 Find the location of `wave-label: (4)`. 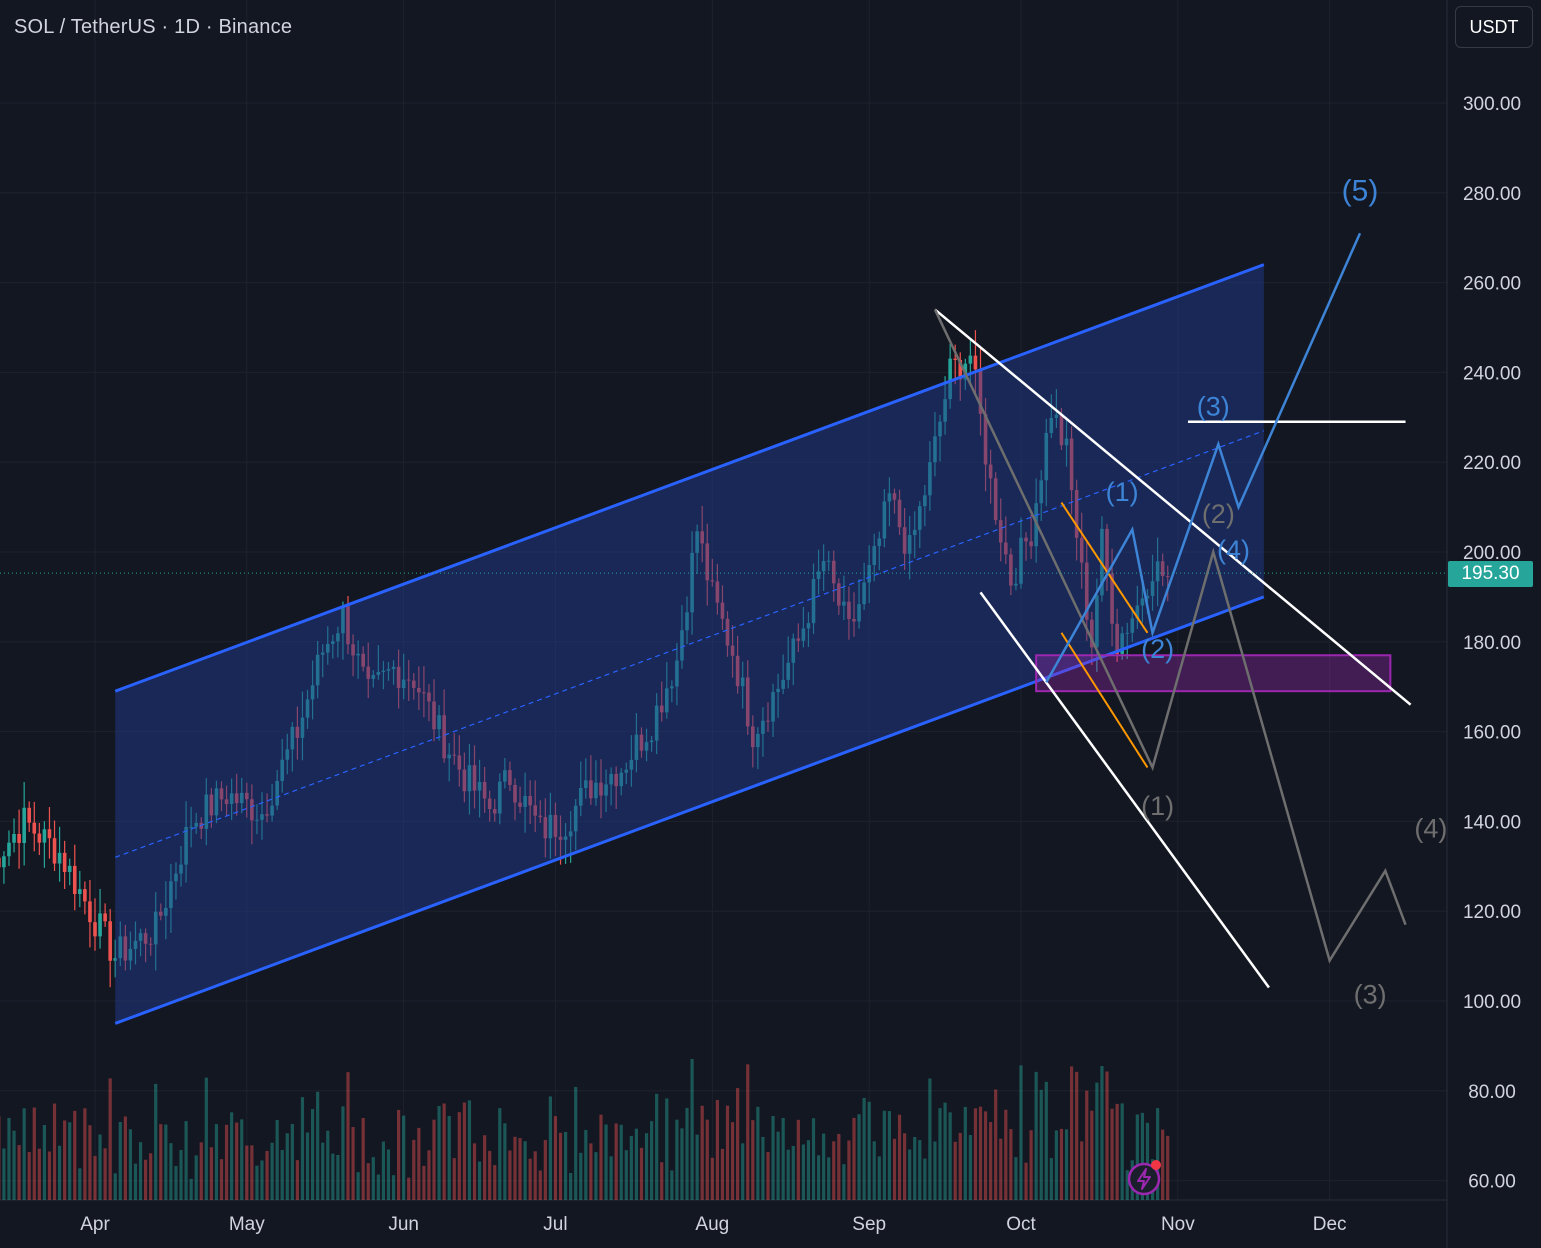

wave-label: (4) is located at coordinates (1430, 829).